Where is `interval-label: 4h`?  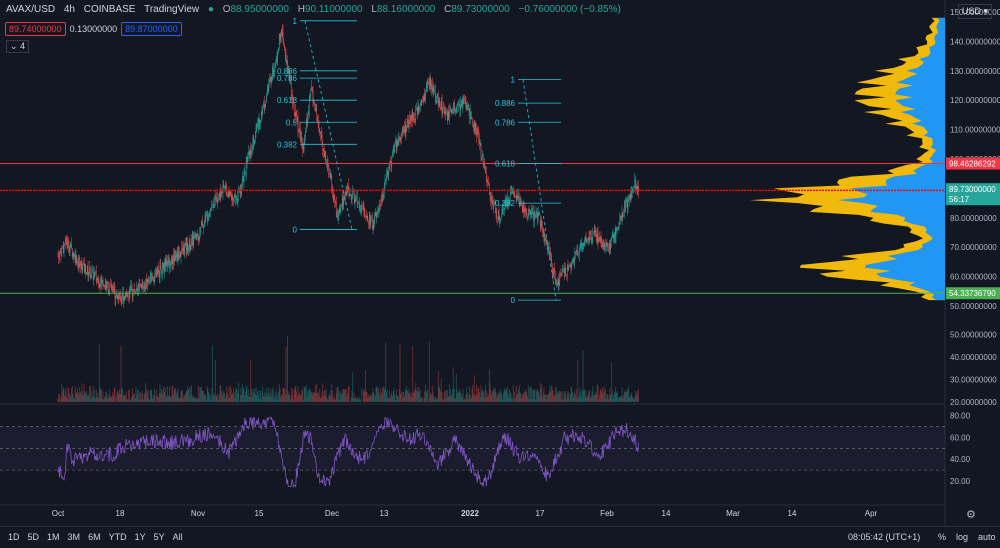 interval-label: 4h is located at coordinates (69, 9).